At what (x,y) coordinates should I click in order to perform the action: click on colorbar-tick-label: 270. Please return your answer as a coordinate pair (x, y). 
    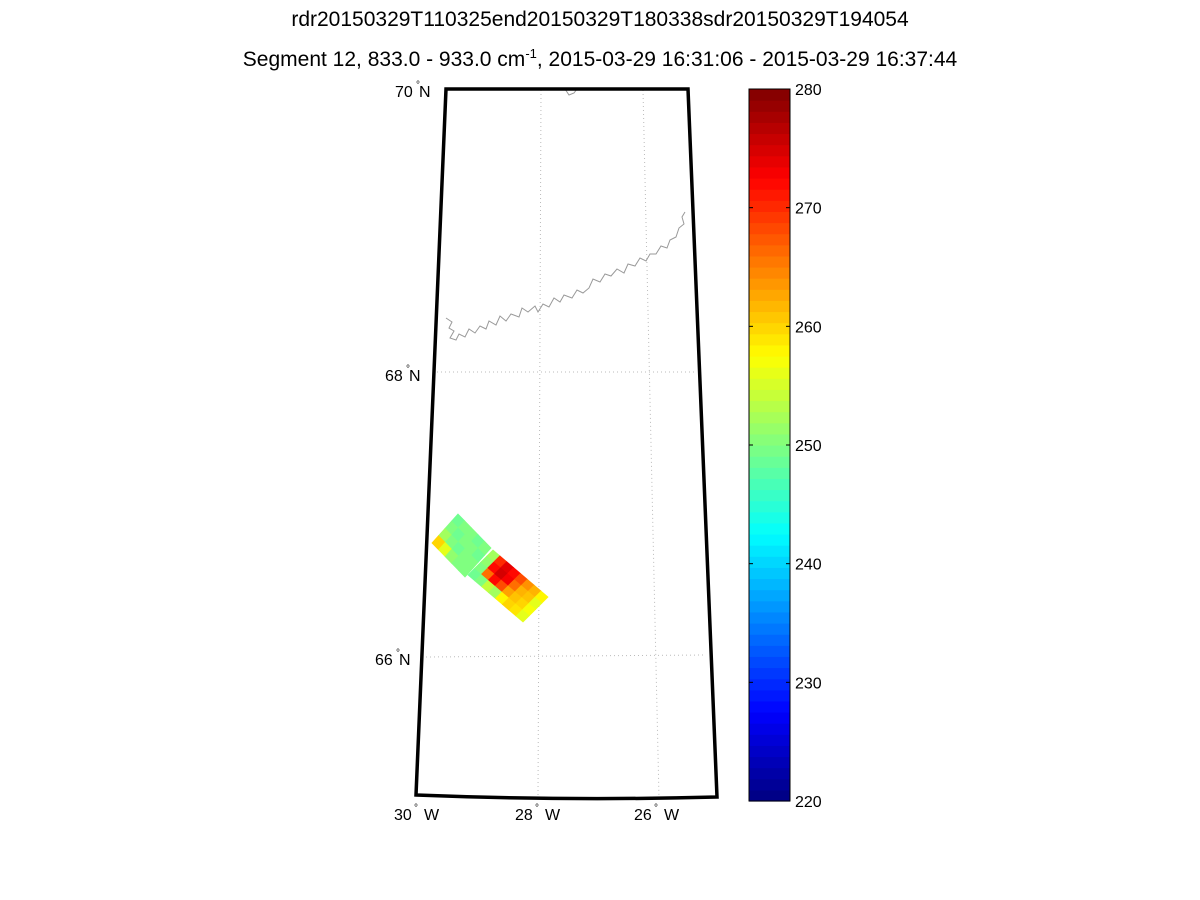
    Looking at the image, I should click on (808, 209).